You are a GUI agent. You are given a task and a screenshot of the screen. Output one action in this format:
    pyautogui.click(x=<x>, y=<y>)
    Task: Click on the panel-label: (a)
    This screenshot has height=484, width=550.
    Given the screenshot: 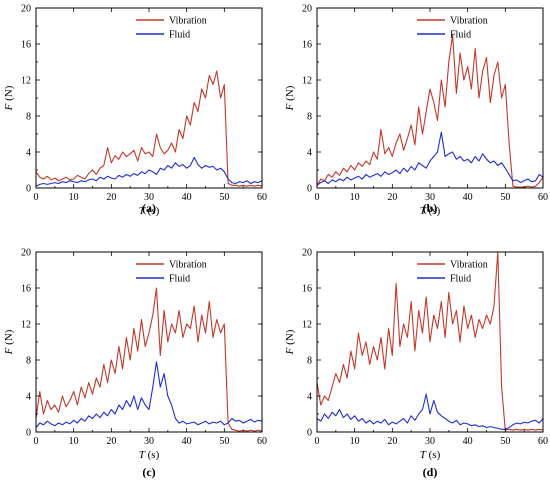 What is the action you would take?
    pyautogui.click(x=149, y=208)
    